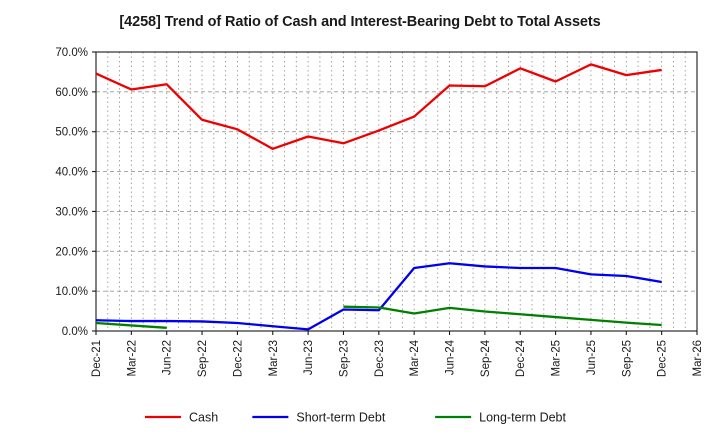  Describe the element at coordinates (132, 358) in the screenshot. I see `x-axis-tick-label: Mar-22` at that location.